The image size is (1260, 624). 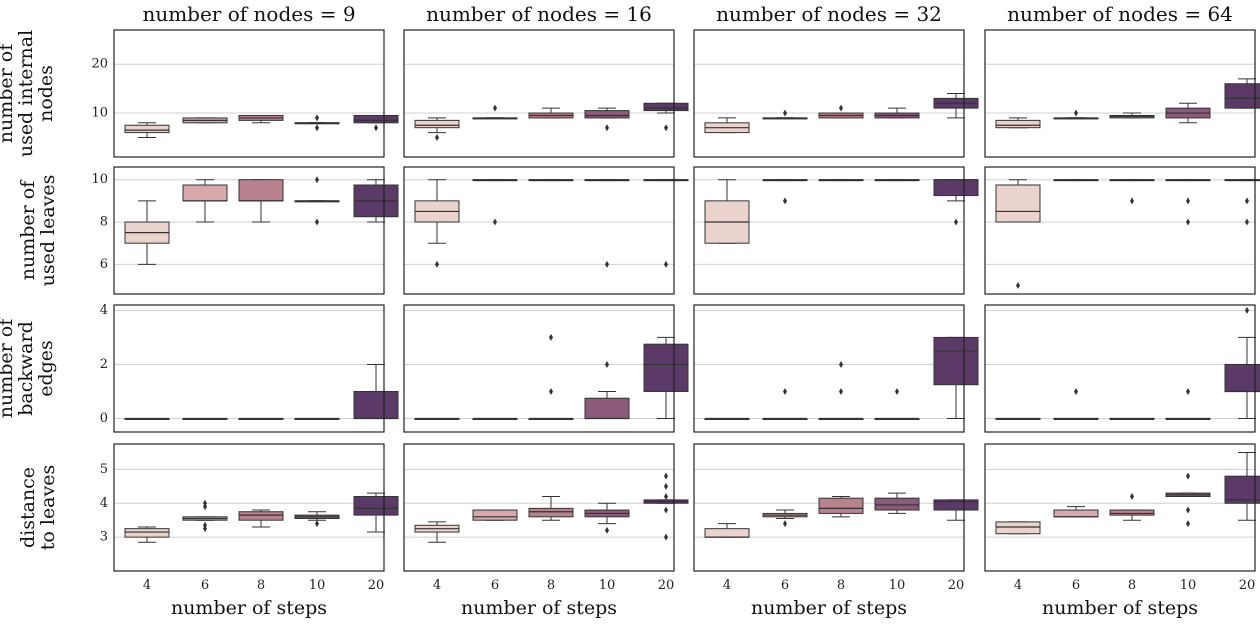 What do you see at coordinates (104, 264) in the screenshot?
I see `y-tick-label: 6` at bounding box center [104, 264].